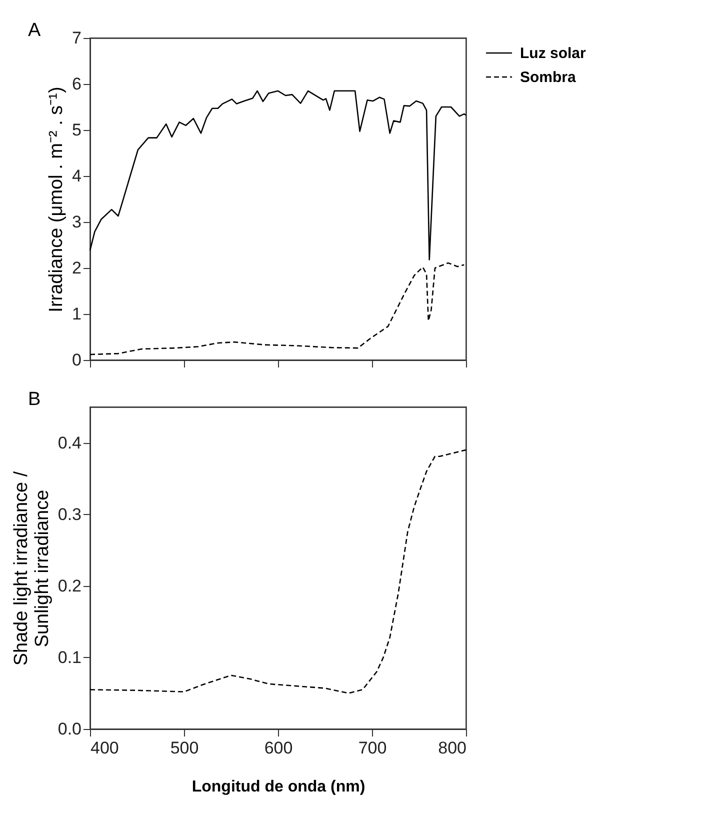 Image resolution: width=728 pixels, height=822 pixels. I want to click on y-tick-label: 7, so click(77, 38).